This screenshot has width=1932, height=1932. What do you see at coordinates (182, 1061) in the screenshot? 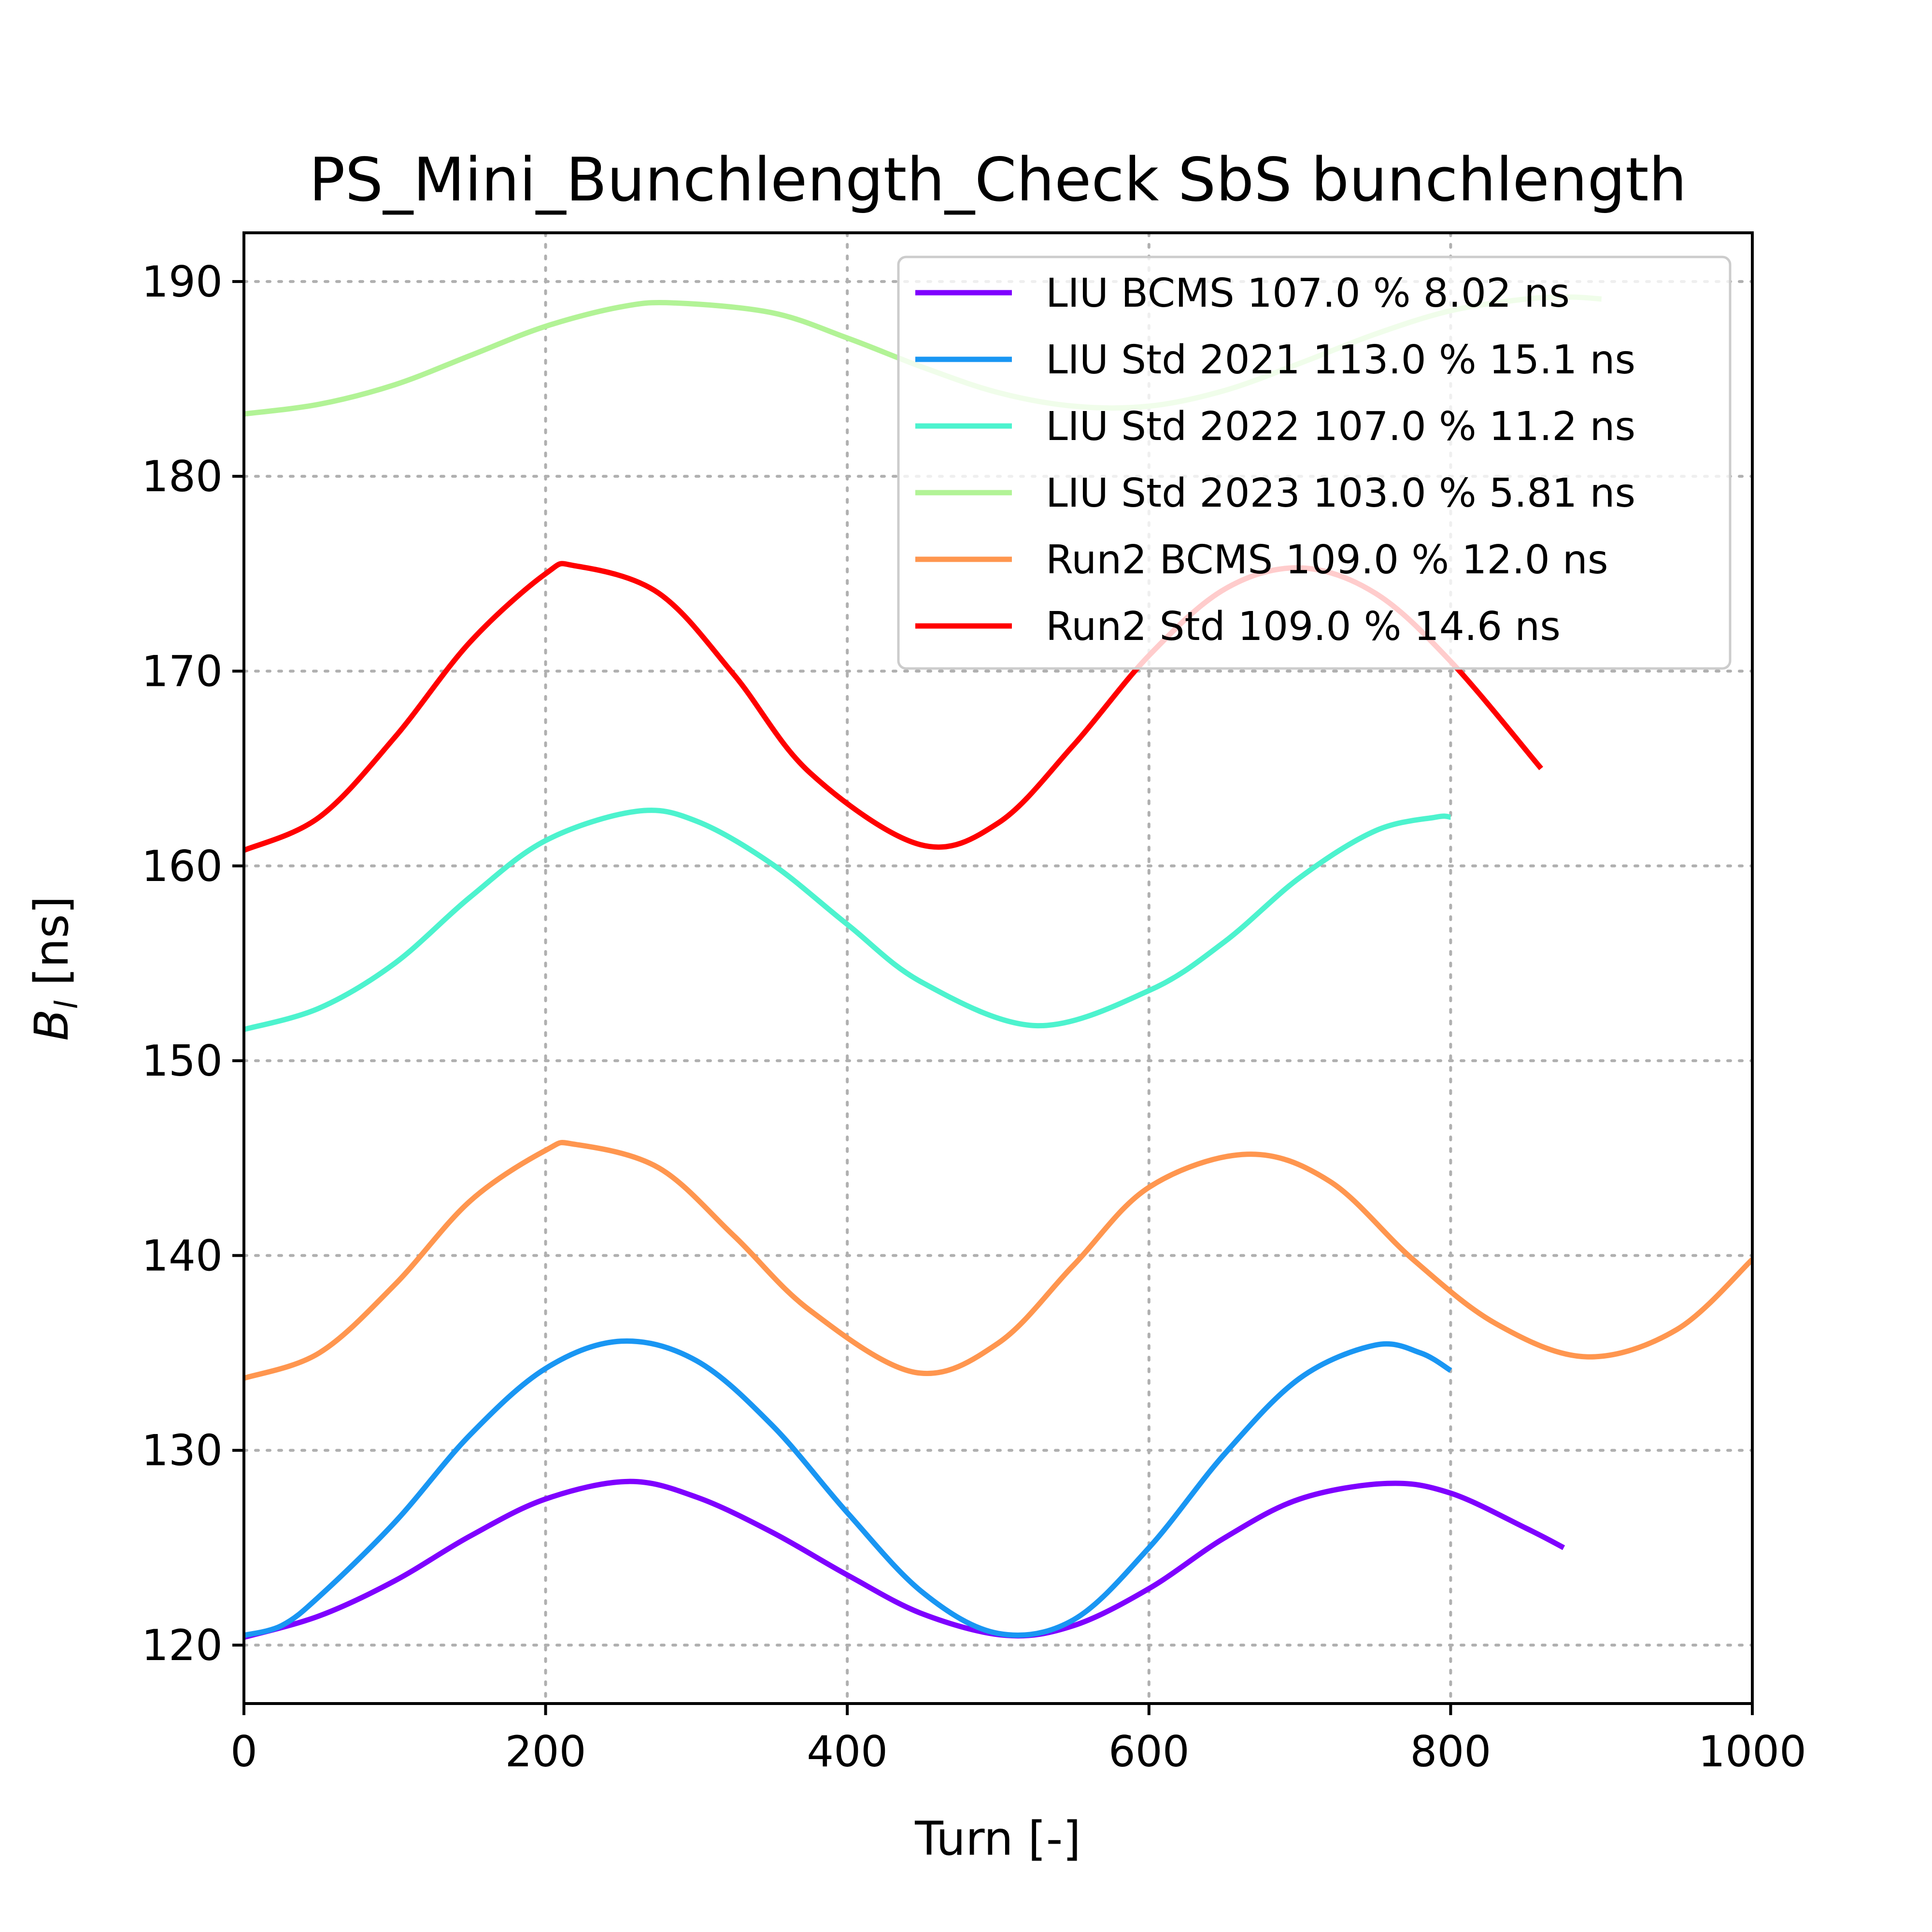
I see `y-tick-label: 150` at bounding box center [182, 1061].